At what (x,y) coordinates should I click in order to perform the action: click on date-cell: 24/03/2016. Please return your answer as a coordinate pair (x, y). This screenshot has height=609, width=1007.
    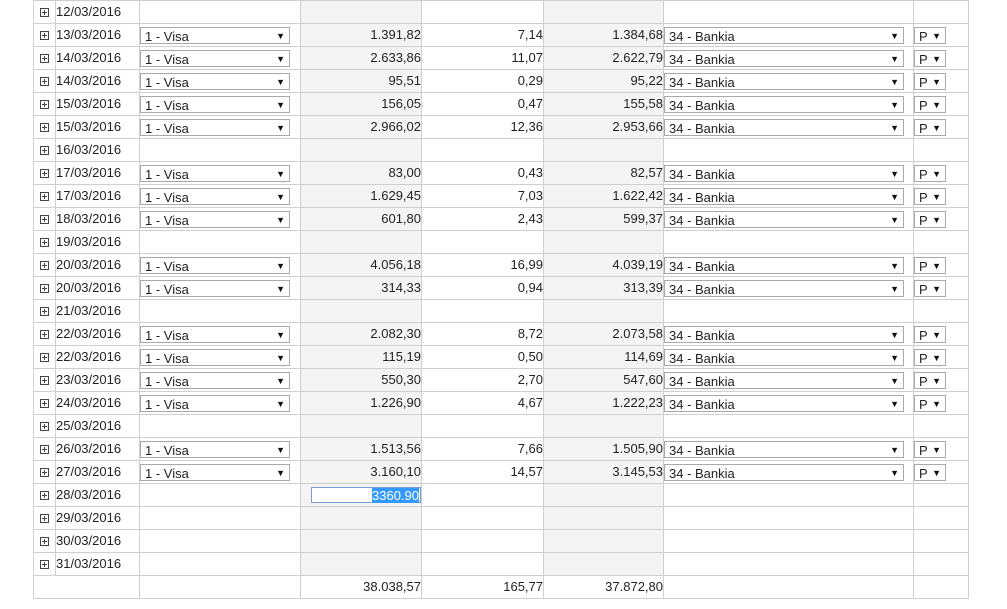
    Looking at the image, I should click on (97, 403).